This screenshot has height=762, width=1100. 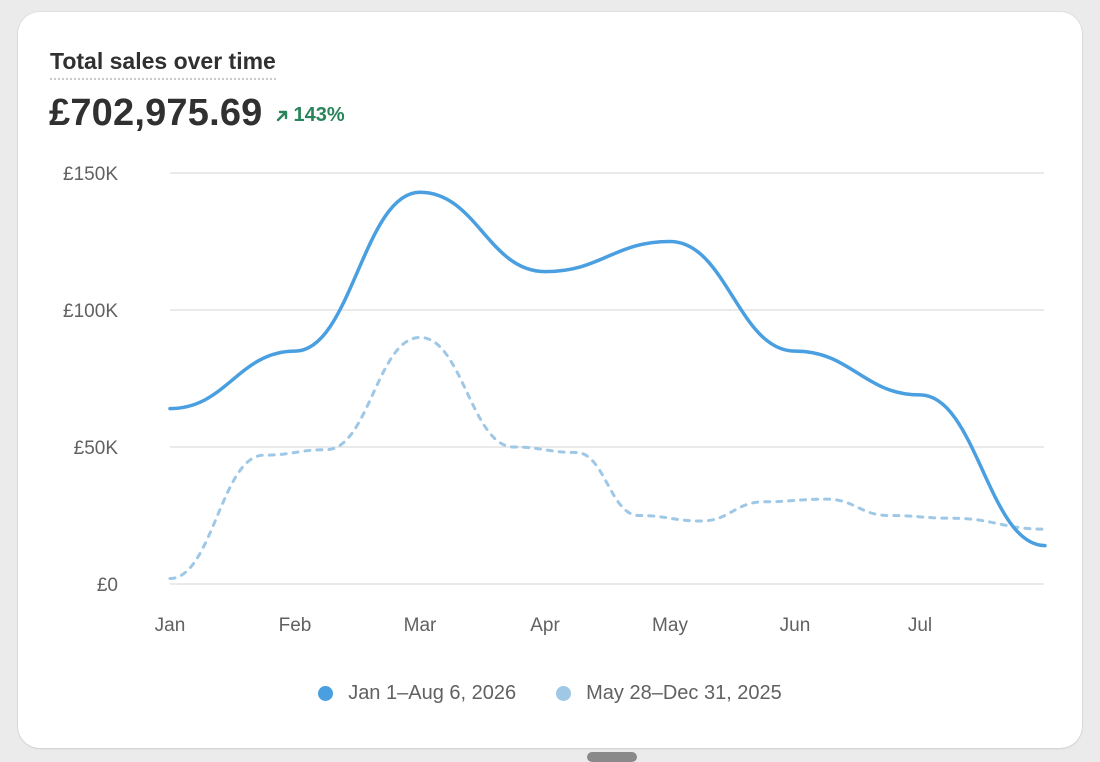 I want to click on x-tick-label: Mar, so click(x=420, y=625).